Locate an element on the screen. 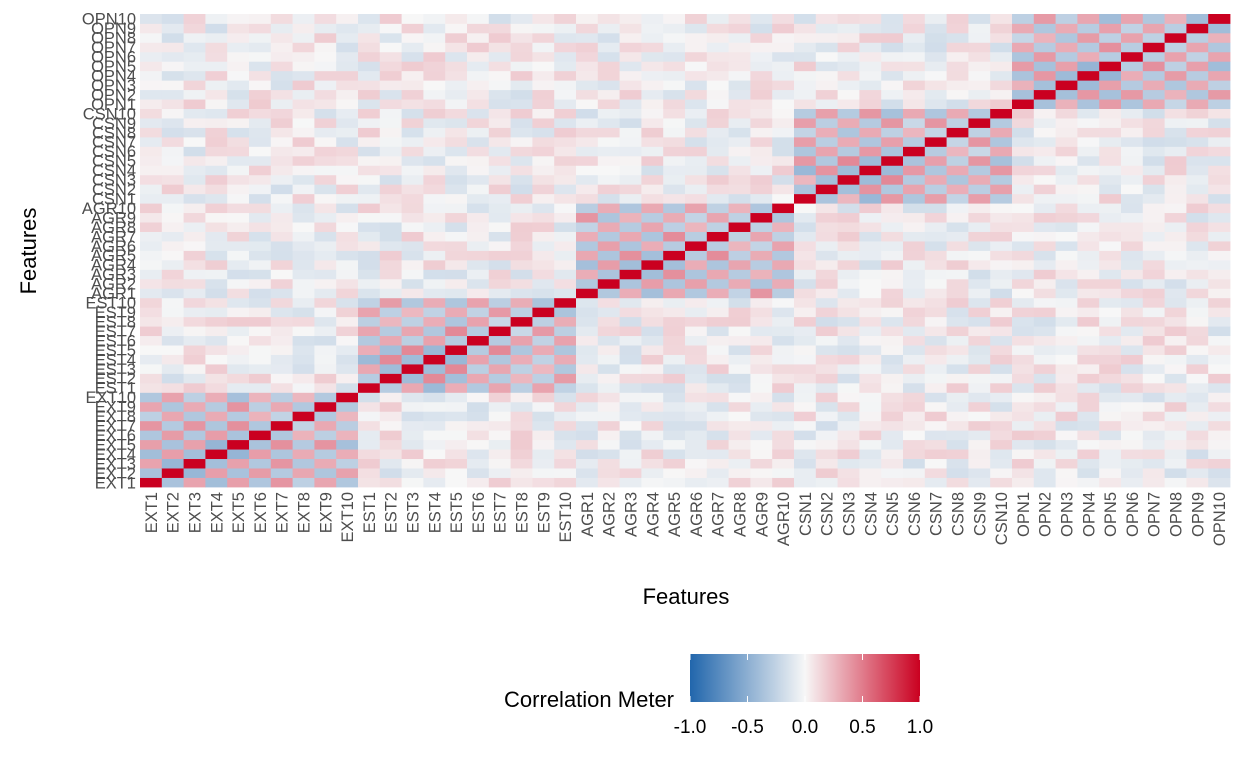 This screenshot has width=1248, height=768. y-tick-label: EXT9 is located at coordinates (115, 408).